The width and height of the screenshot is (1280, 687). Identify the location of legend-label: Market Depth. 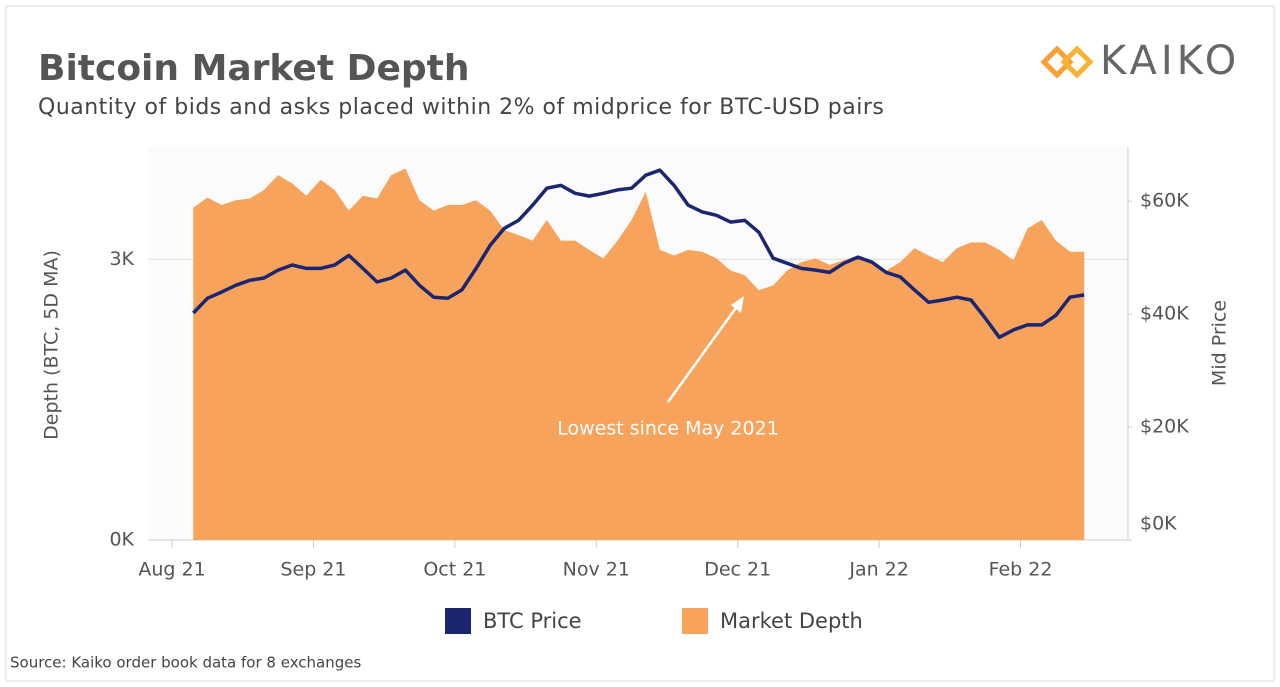
(791, 621).